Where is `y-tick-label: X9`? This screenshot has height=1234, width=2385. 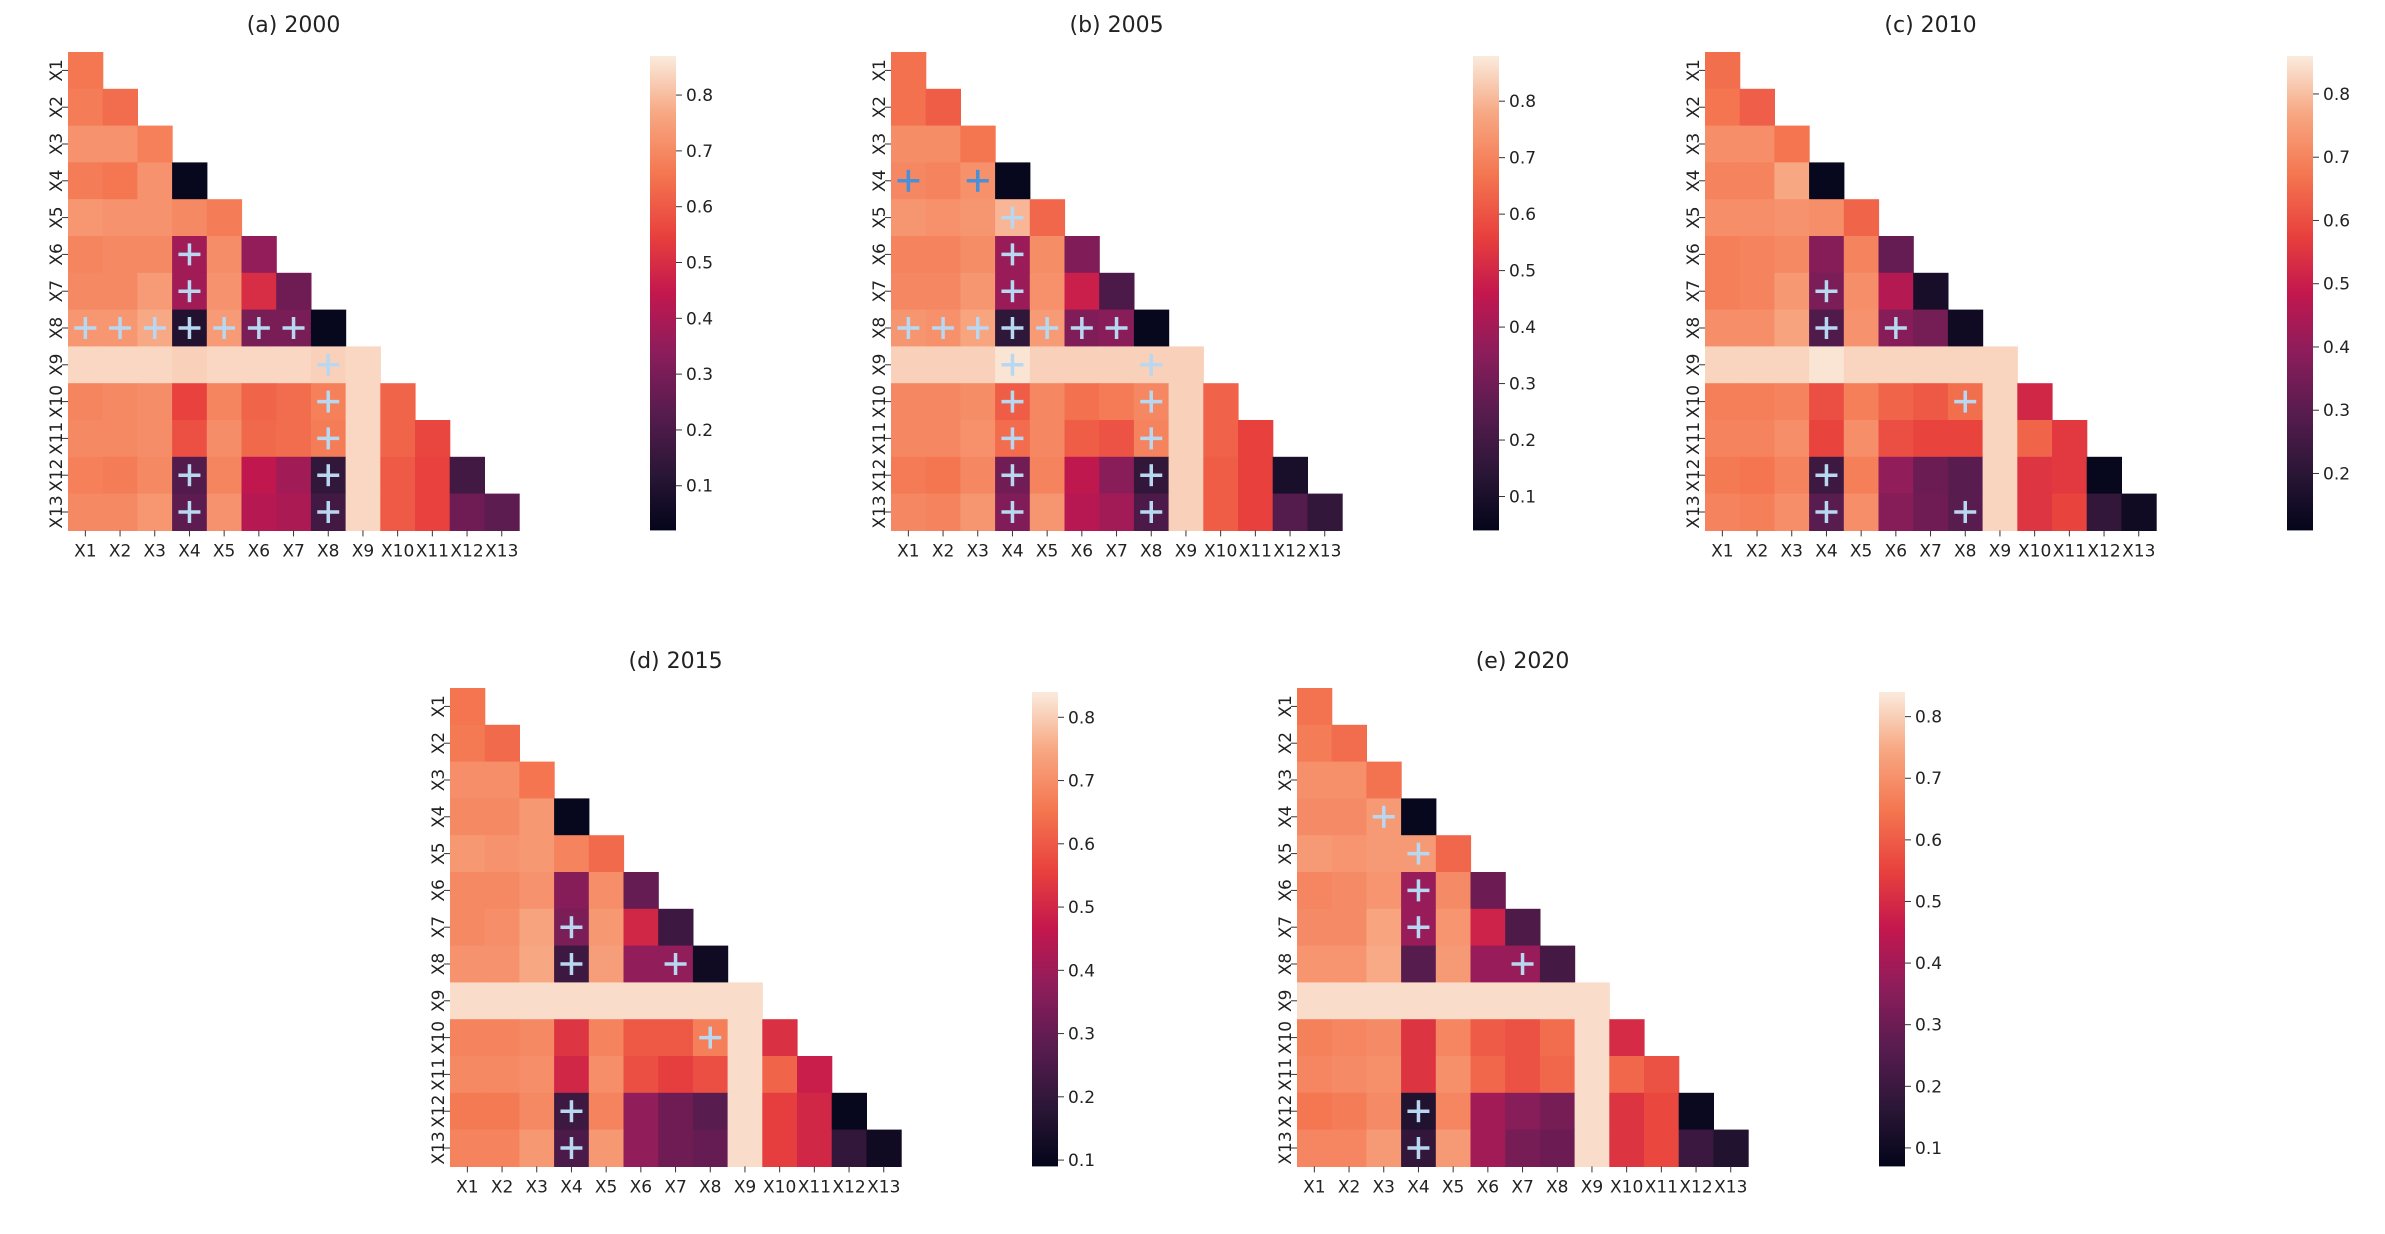
y-tick-label: X9 is located at coordinates (57, 365).